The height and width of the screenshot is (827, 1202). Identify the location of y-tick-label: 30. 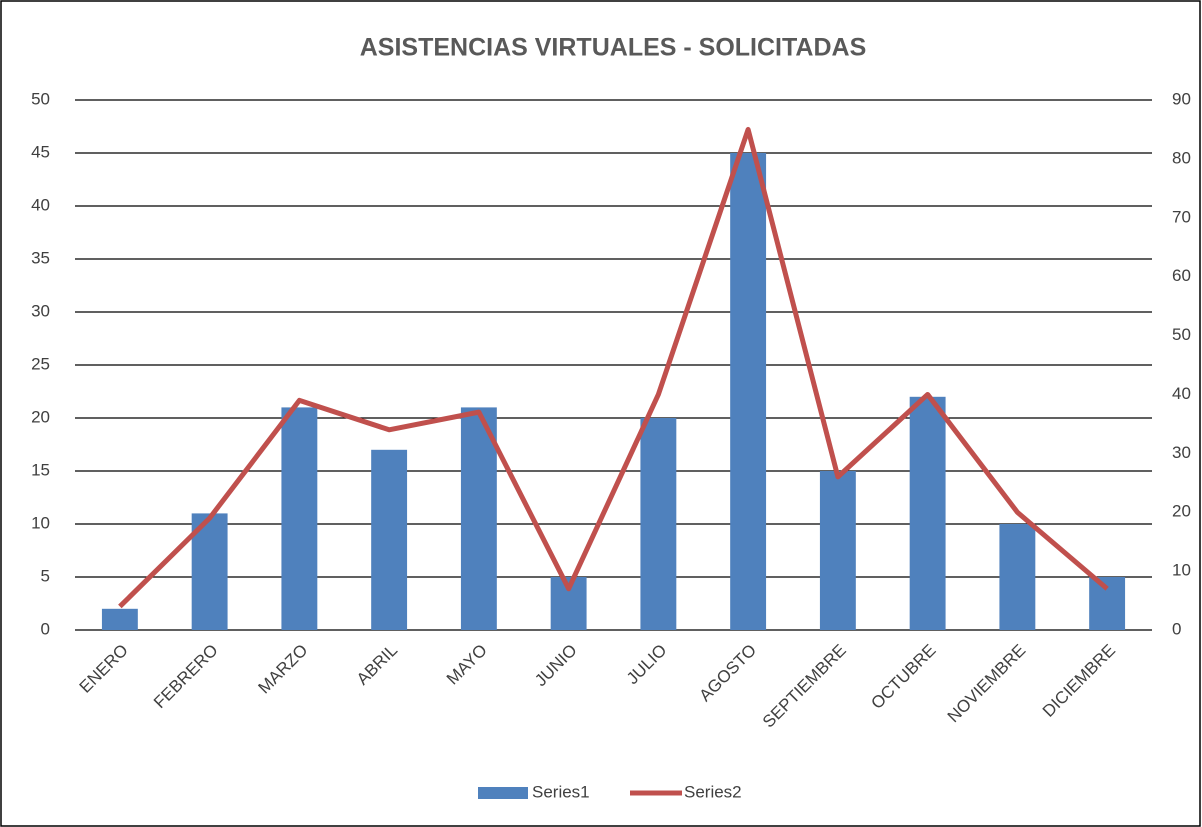
(40, 310).